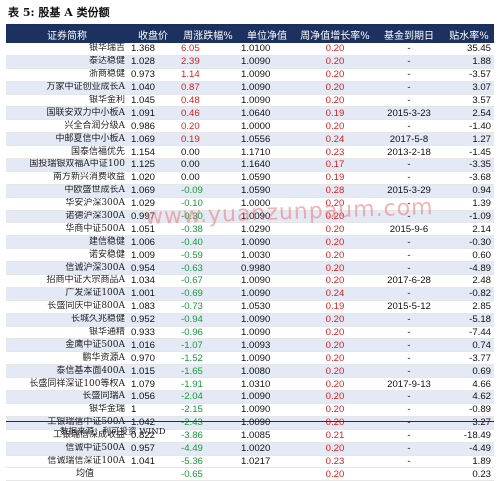 This screenshot has width=500, height=481. I want to click on weekly-change-cell: -2.43, so click(208, 423).